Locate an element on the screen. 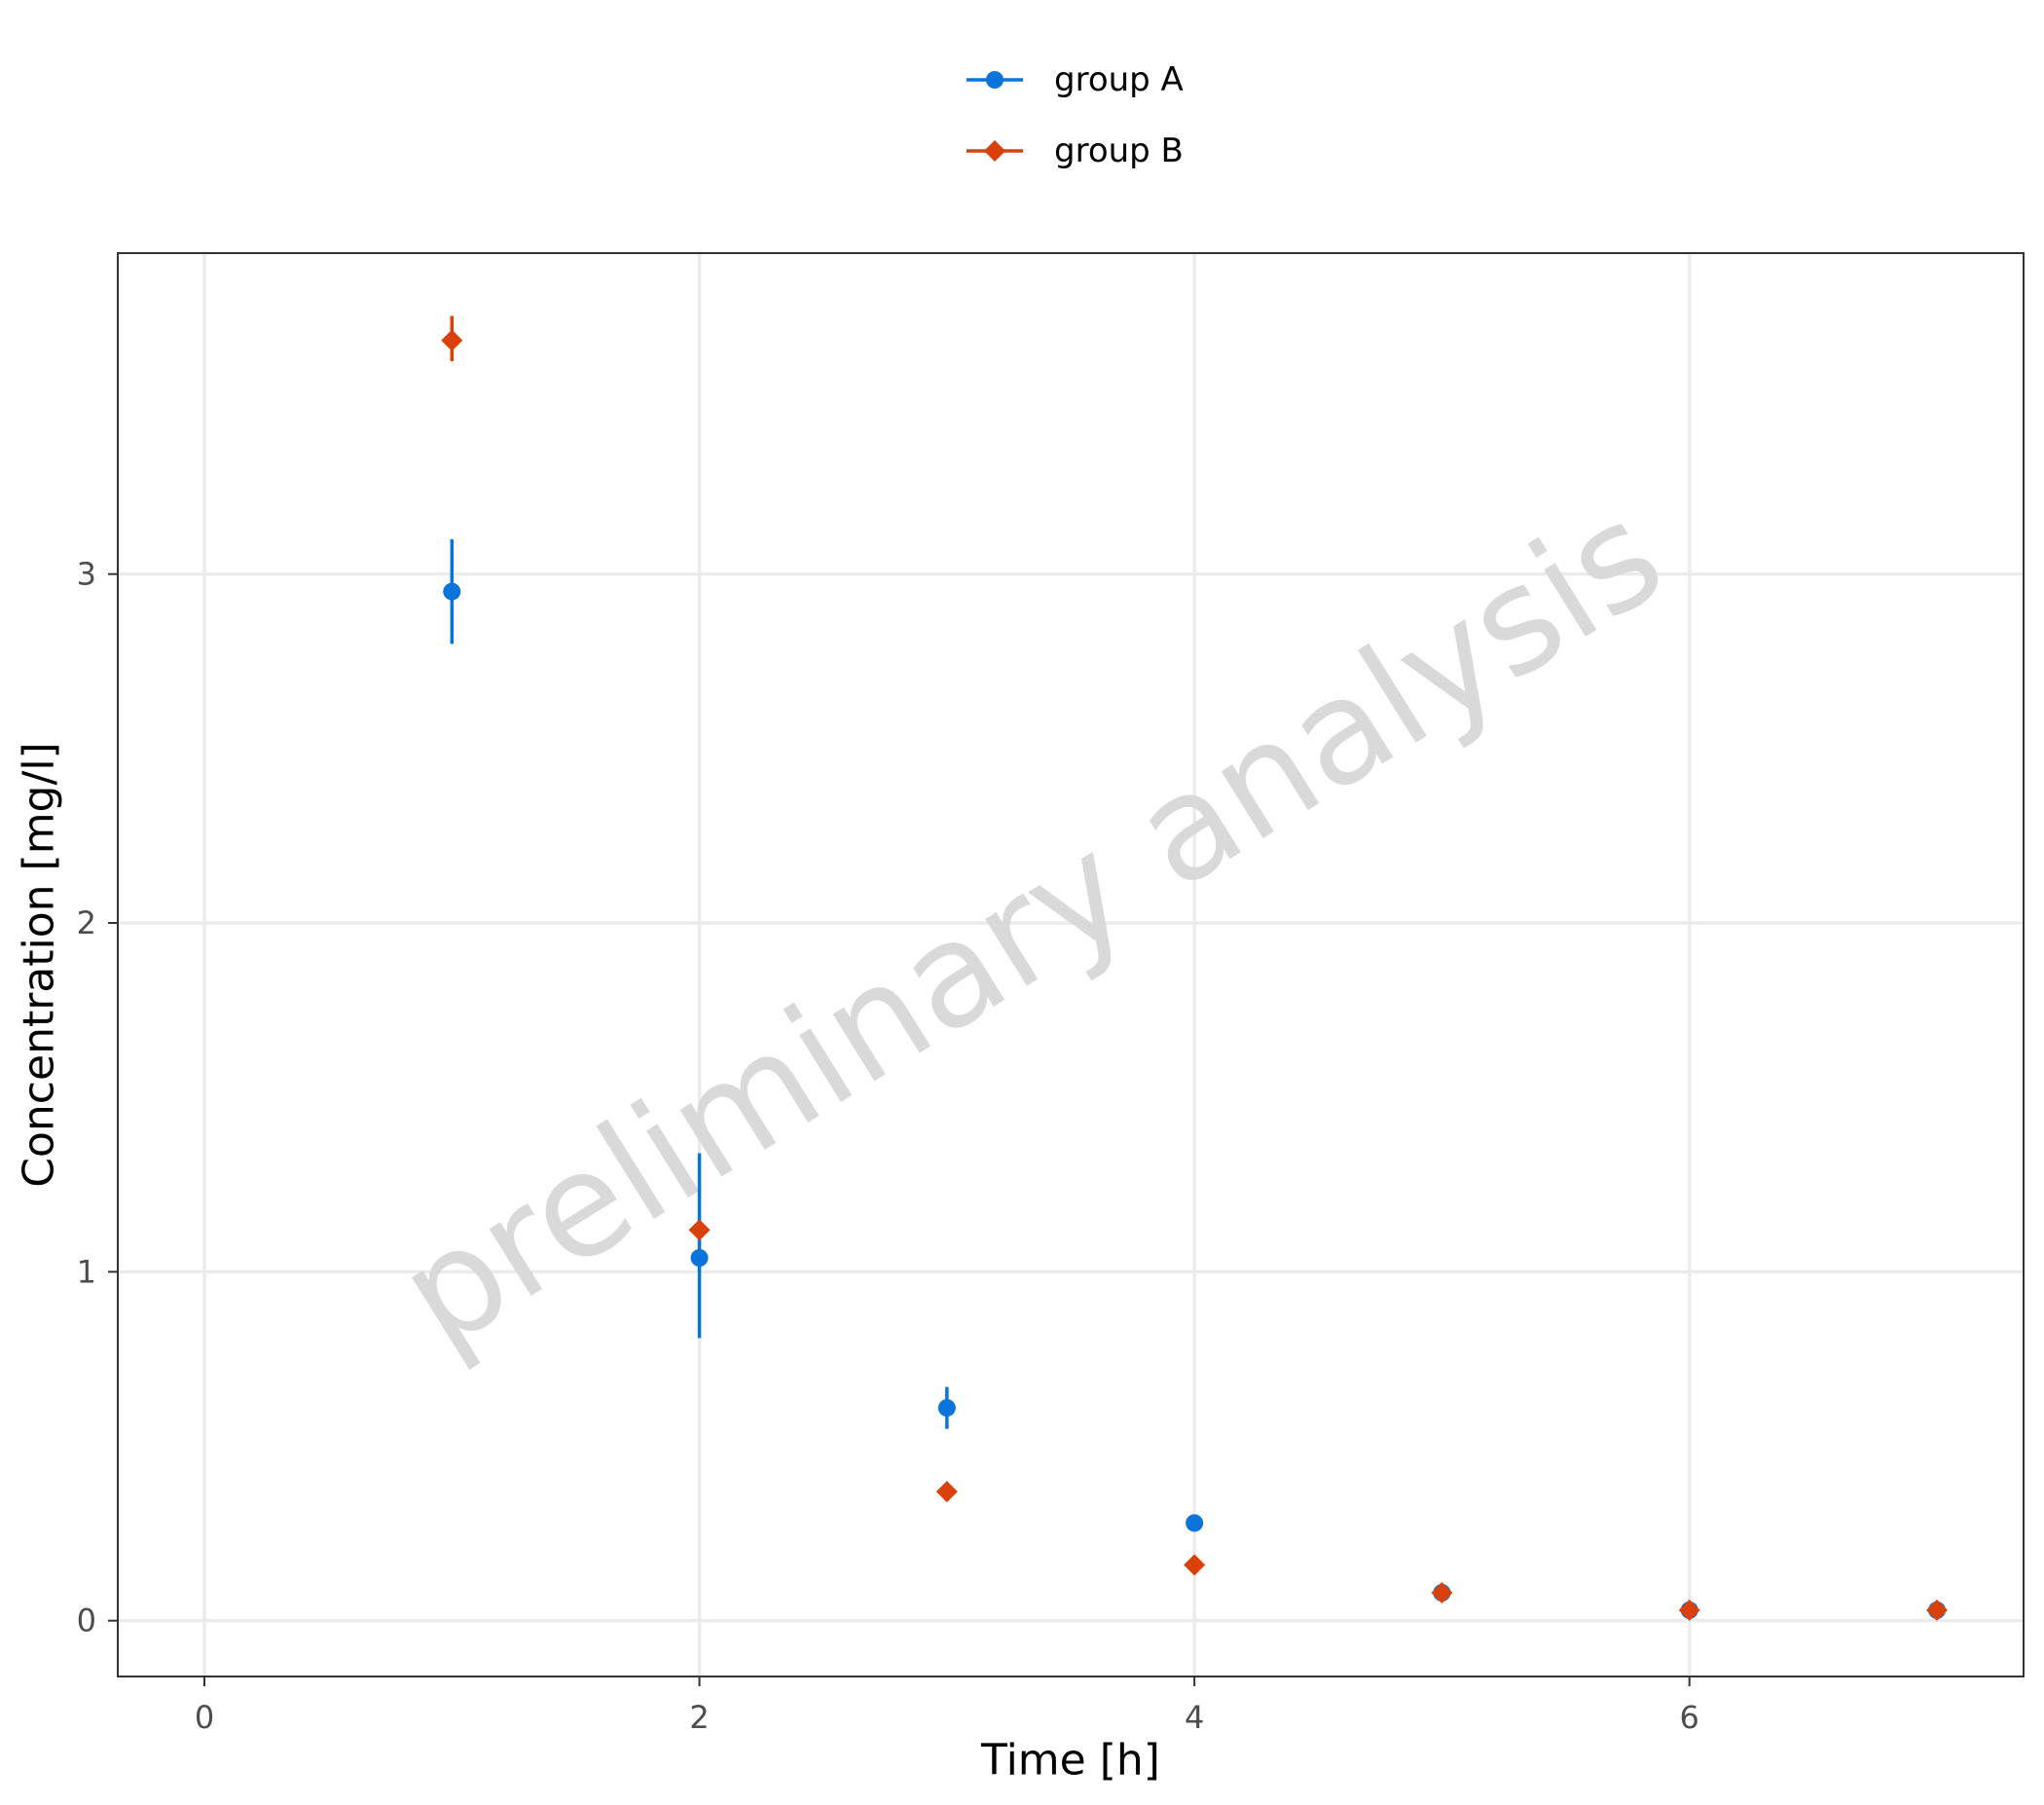 Image resolution: width=2044 pixels, height=1805 pixels. legend: group A group B is located at coordinates (1075, 115).